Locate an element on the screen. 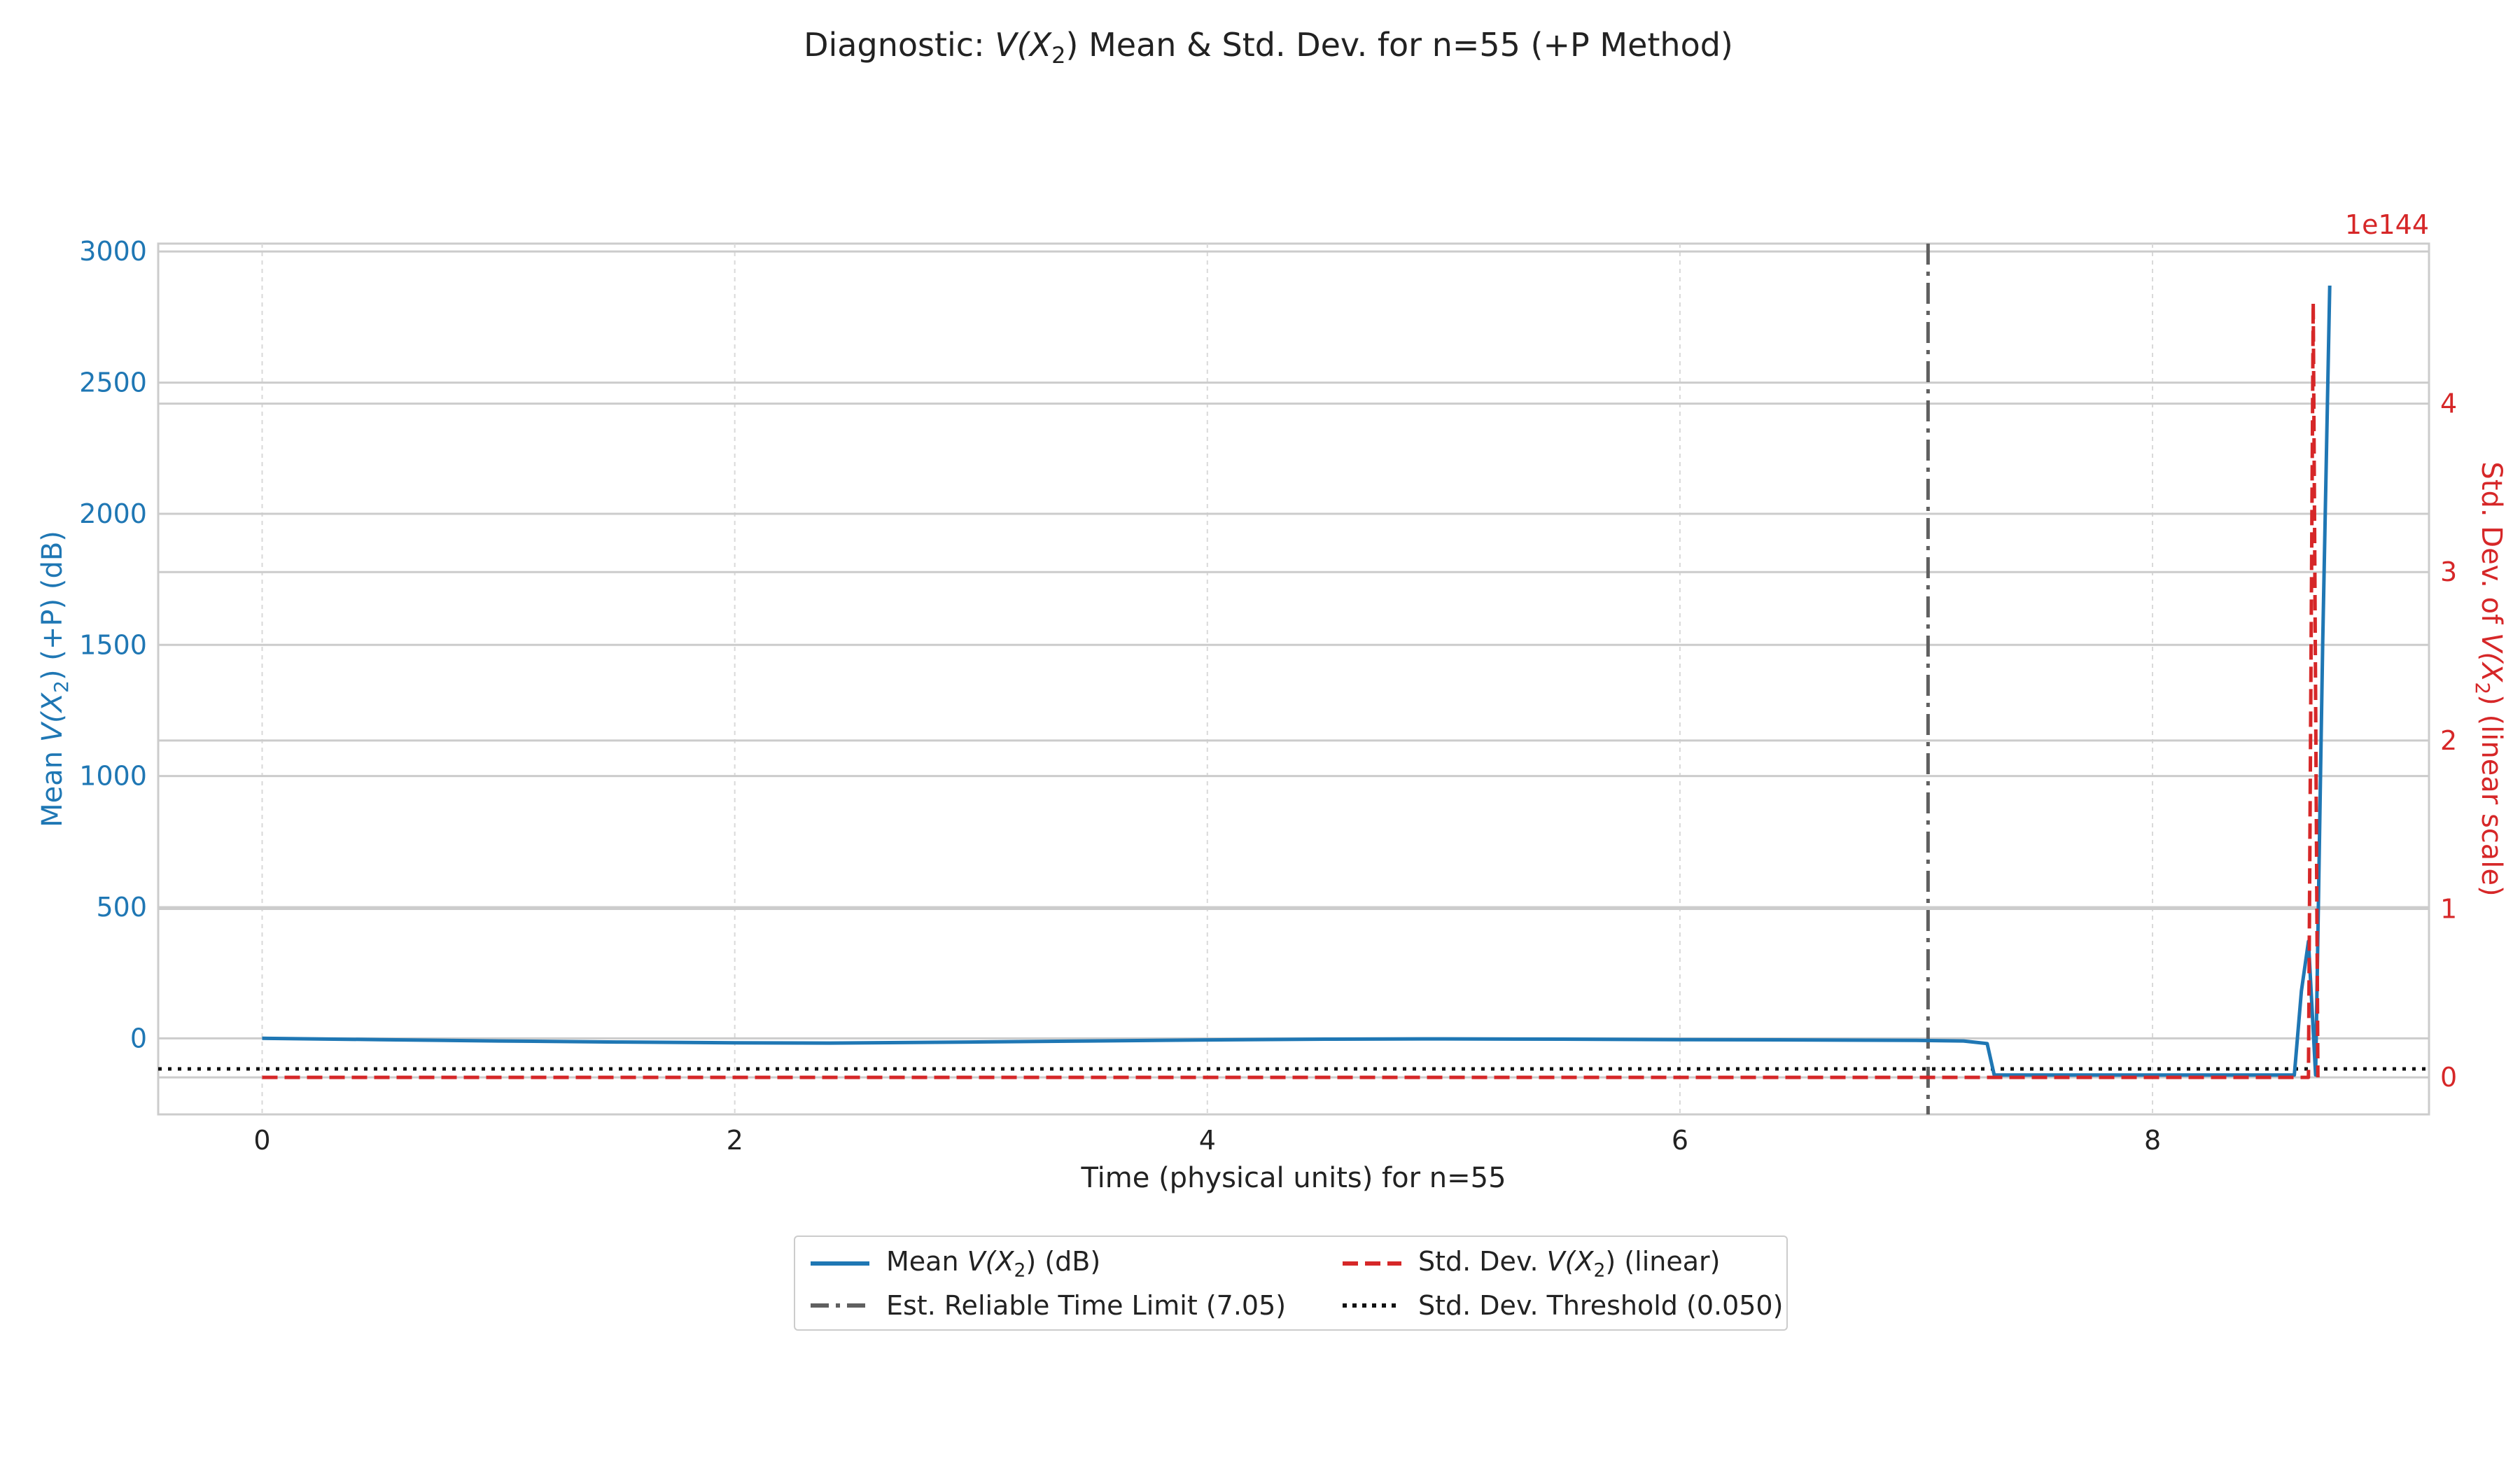 The image size is (2520, 1470). left-y-axis-ticks: 0 500 1000 1500 2000 2500 3000 is located at coordinates (113, 645).